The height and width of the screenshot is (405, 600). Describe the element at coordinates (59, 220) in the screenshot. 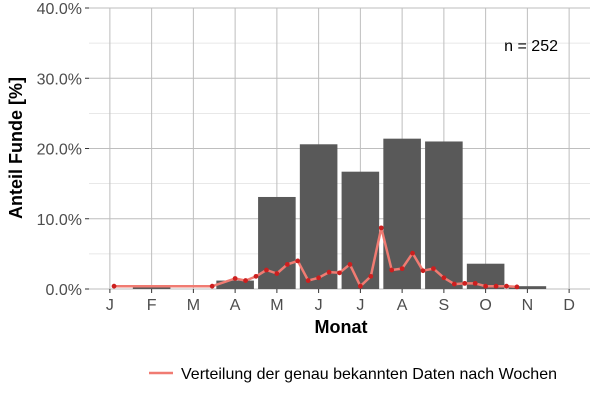

I see `y-tick-label: 10.0%` at that location.